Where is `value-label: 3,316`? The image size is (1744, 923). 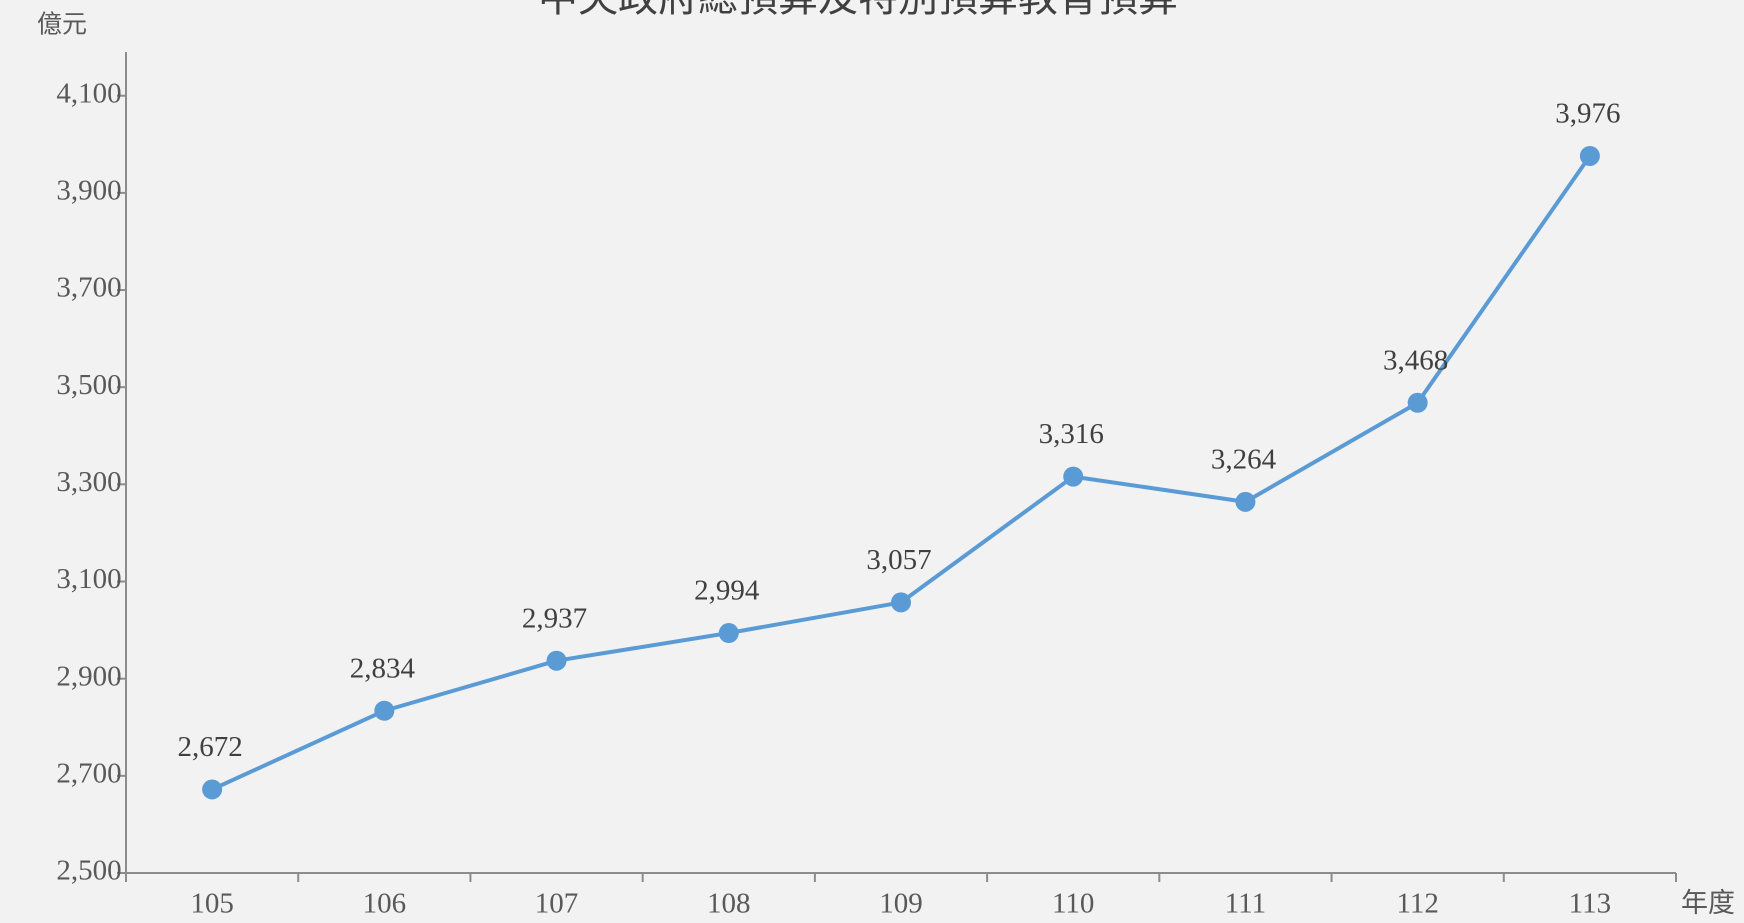
value-label: 3,316 is located at coordinates (1071, 434).